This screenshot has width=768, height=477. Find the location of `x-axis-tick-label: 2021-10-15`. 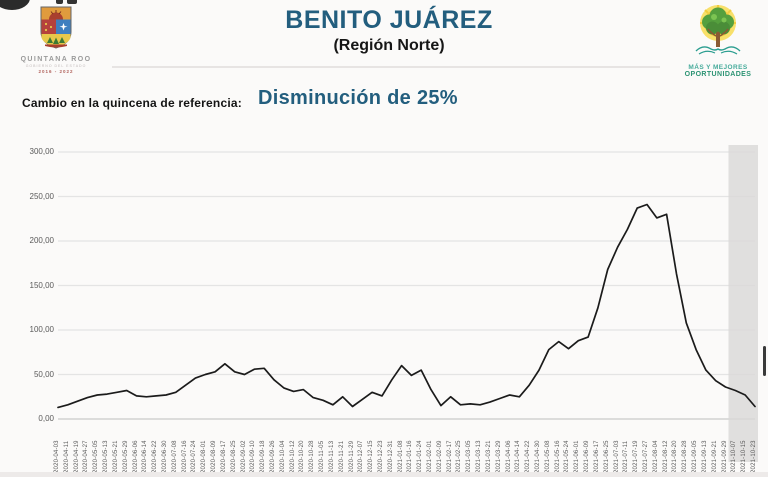

x-axis-tick-label: 2021-10-15 is located at coordinates (744, 456).